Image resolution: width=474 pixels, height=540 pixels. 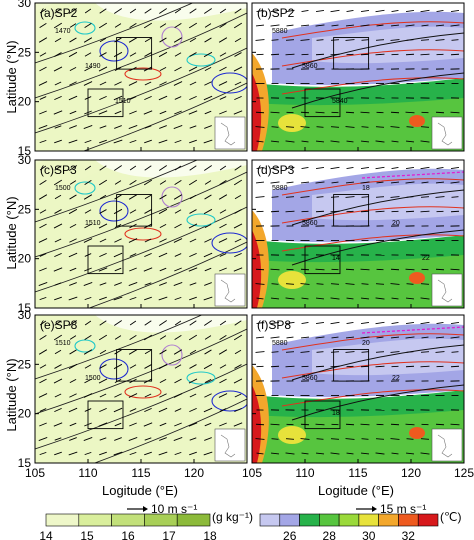 I want to click on map-panel-4: (d)SP3 5880 5860 14 18 20 22, so click(x=358, y=234).